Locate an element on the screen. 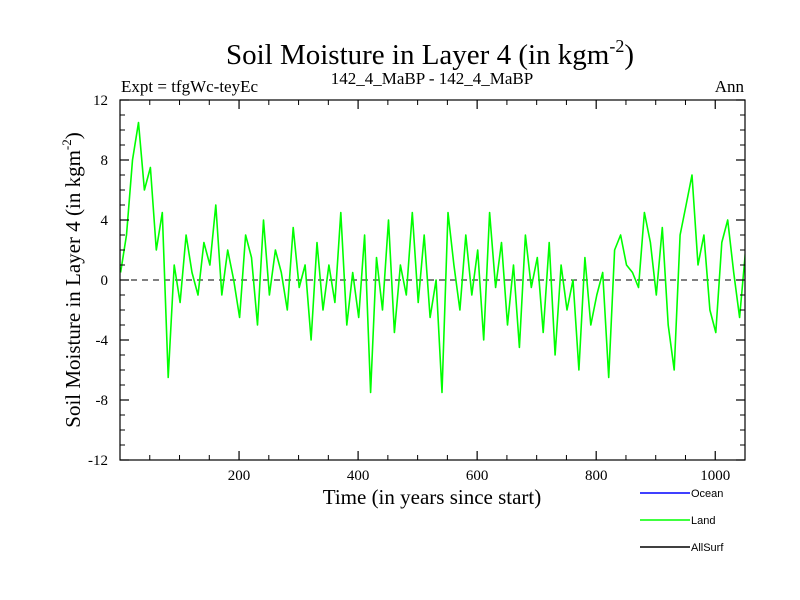 The image size is (800, 600). legend-land-label: Land is located at coordinates (703, 521).